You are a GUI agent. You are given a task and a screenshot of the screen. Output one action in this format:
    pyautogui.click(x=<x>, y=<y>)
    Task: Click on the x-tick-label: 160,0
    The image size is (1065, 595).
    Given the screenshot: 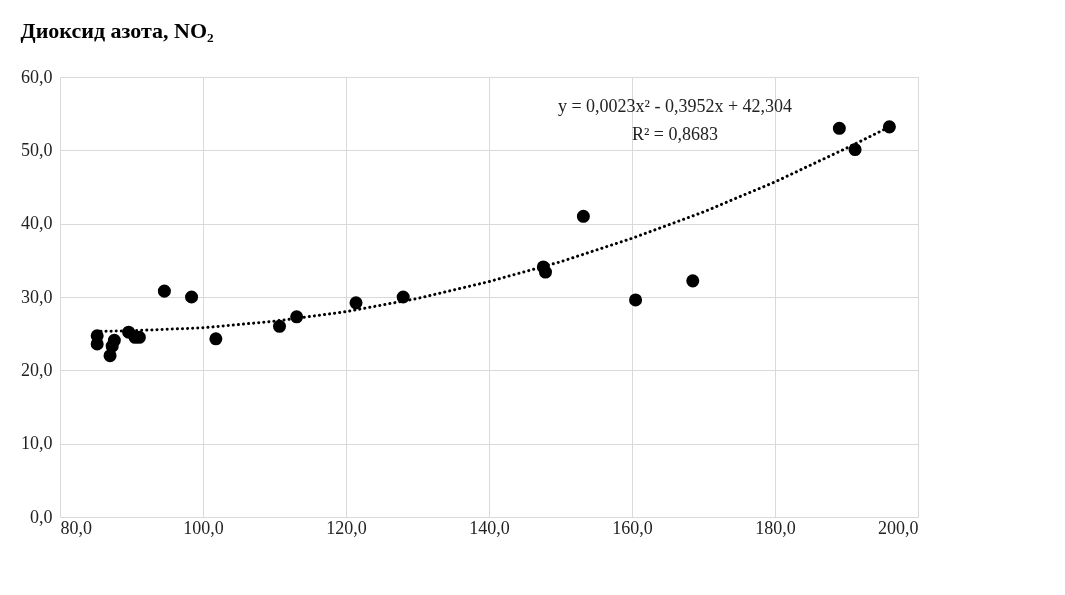 What is the action you would take?
    pyautogui.click(x=632, y=527)
    